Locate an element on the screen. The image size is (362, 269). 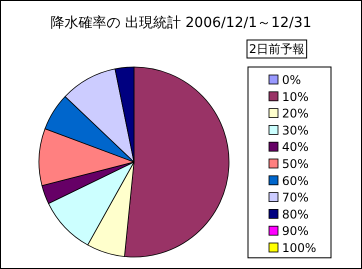
legend-label: 20% is located at coordinates (295, 113).